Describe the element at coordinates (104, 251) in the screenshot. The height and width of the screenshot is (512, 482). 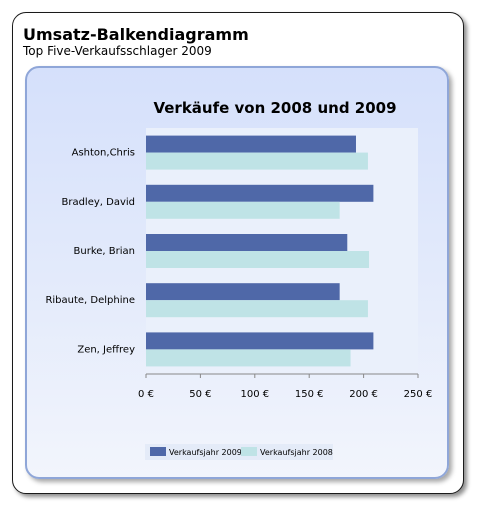
I see `category-label: Burke, Brian` at that location.